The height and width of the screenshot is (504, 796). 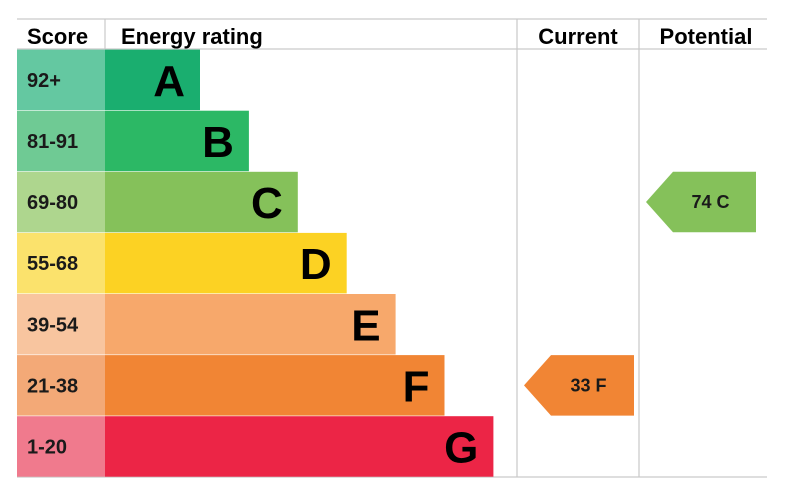 I want to click on rating-markers: 33 F 74 C, so click(x=640, y=293).